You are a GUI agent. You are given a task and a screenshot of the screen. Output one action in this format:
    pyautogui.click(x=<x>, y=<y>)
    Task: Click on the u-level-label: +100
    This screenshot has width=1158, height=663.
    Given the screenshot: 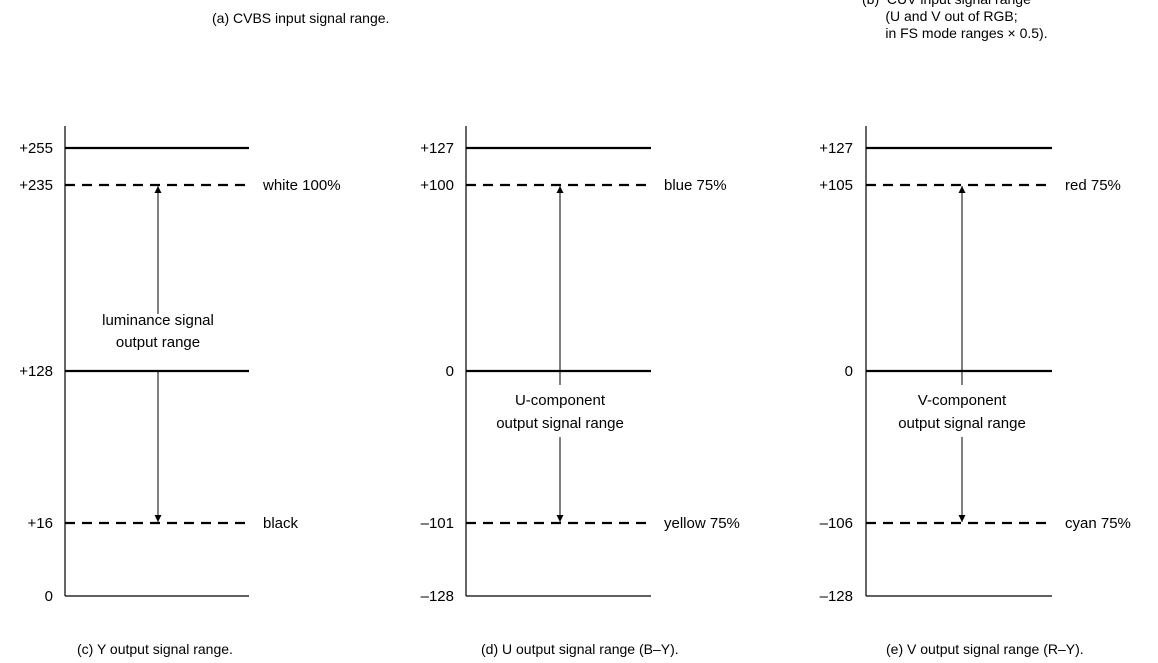 What is the action you would take?
    pyautogui.click(x=437, y=185)
    